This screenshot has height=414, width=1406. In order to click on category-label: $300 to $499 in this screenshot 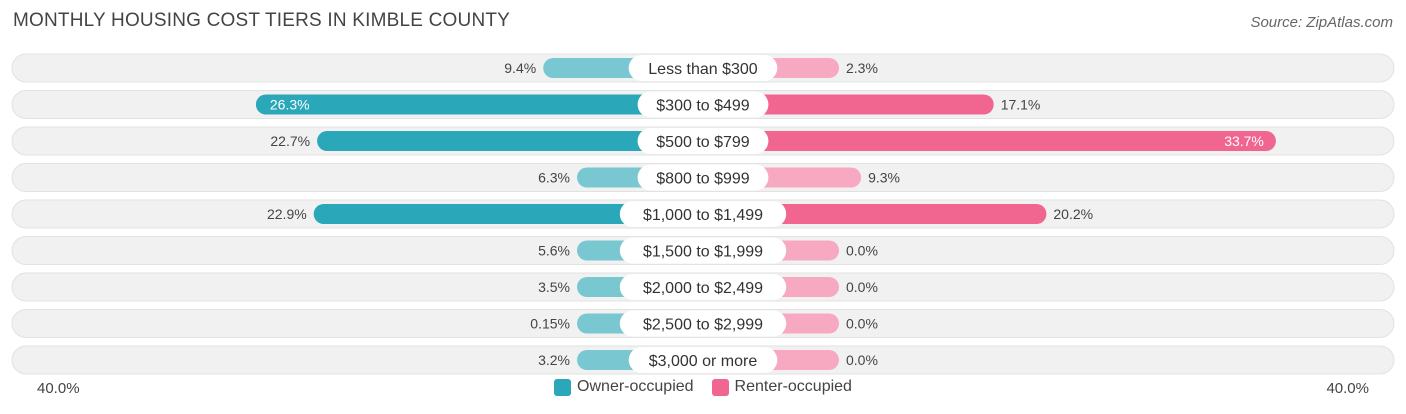, I will do `click(703, 106)`.